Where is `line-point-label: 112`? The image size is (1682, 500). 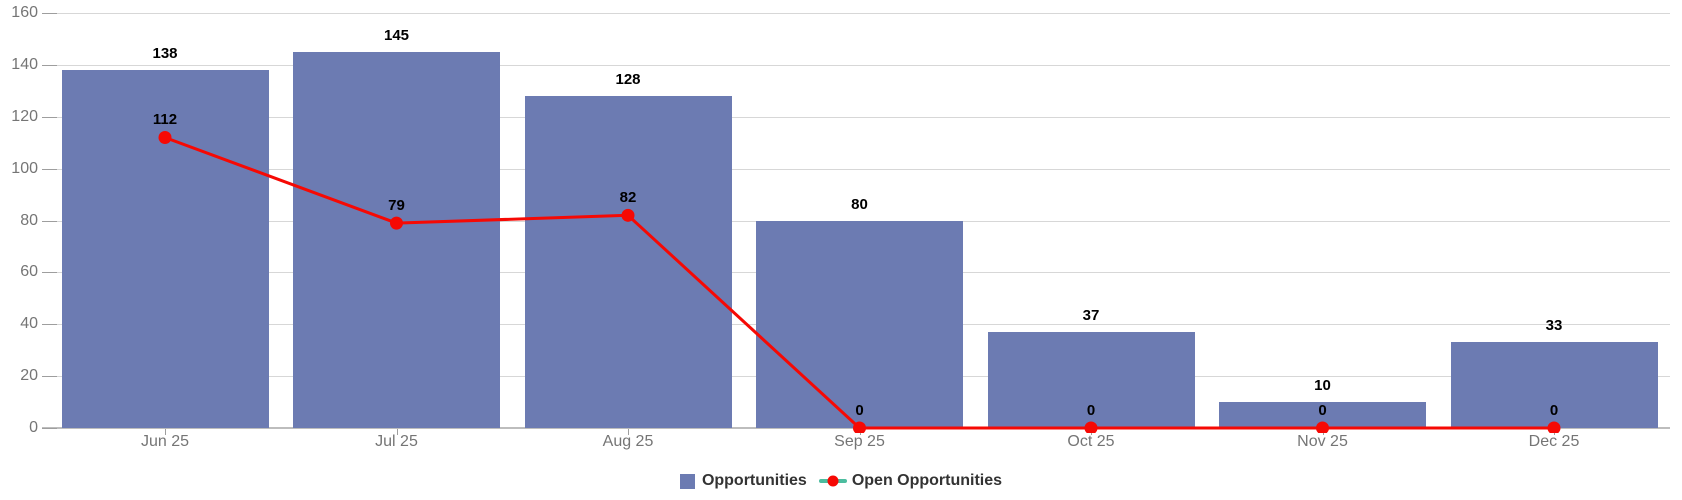
line-point-label: 112 is located at coordinates (165, 119).